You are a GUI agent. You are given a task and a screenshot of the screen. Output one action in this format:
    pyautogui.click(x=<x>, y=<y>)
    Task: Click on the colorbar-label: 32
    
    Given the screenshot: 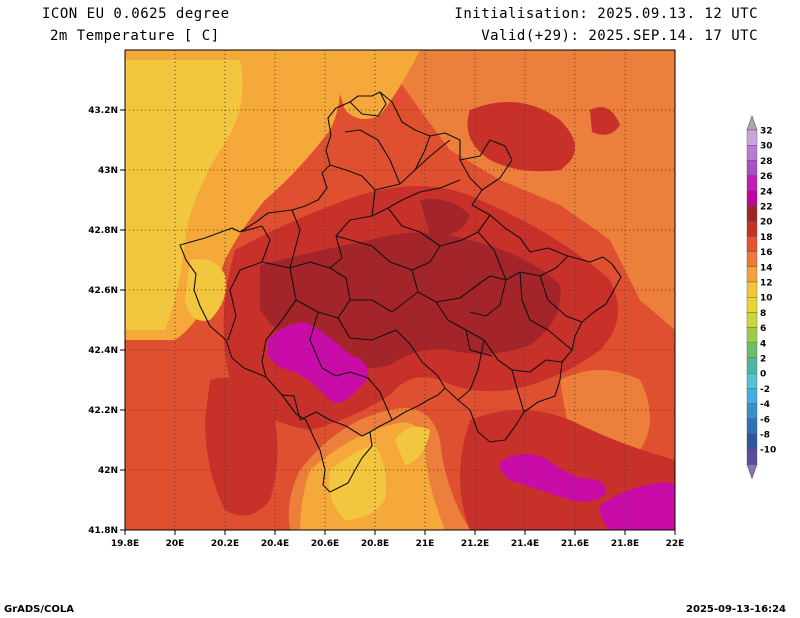 What is the action you would take?
    pyautogui.click(x=766, y=132)
    